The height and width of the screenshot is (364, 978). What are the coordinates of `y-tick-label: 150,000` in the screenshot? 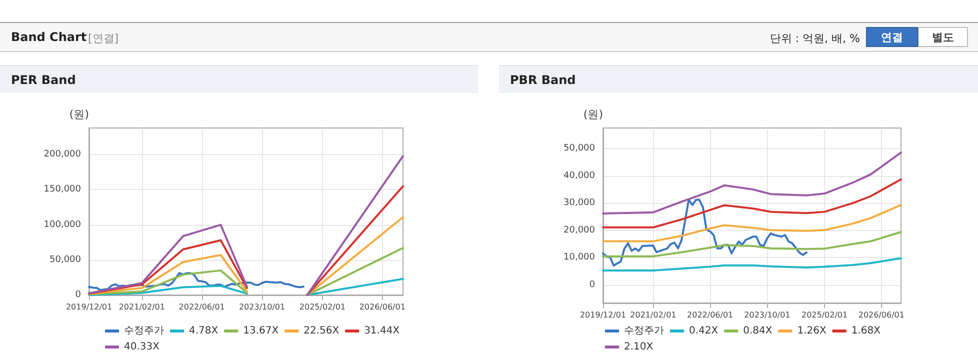 It's located at (63, 189).